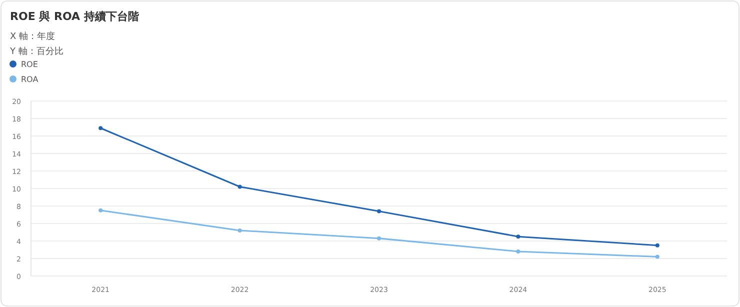 The width and height of the screenshot is (740, 307). I want to click on annotation: Y 軸：百分比, so click(37, 52).